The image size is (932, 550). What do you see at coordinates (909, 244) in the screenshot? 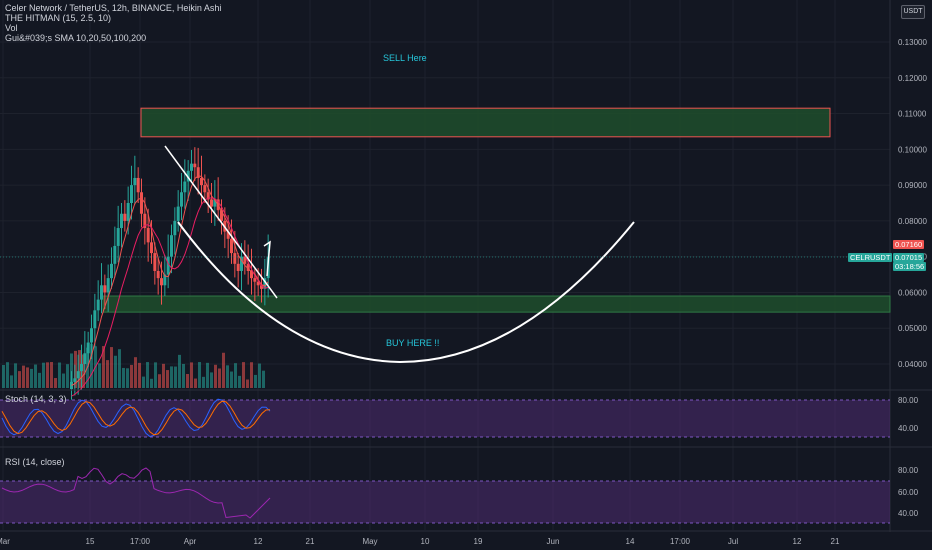
I see `last-price-tag: 0.07160` at bounding box center [909, 244].